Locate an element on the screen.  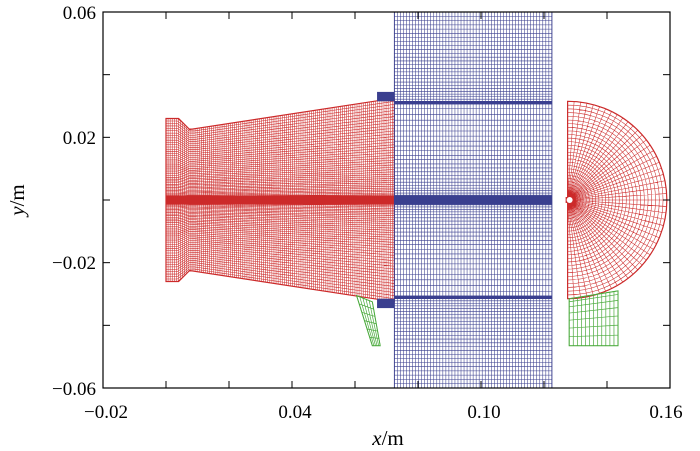
y-tick-label: 0.06 is located at coordinates (79, 13).